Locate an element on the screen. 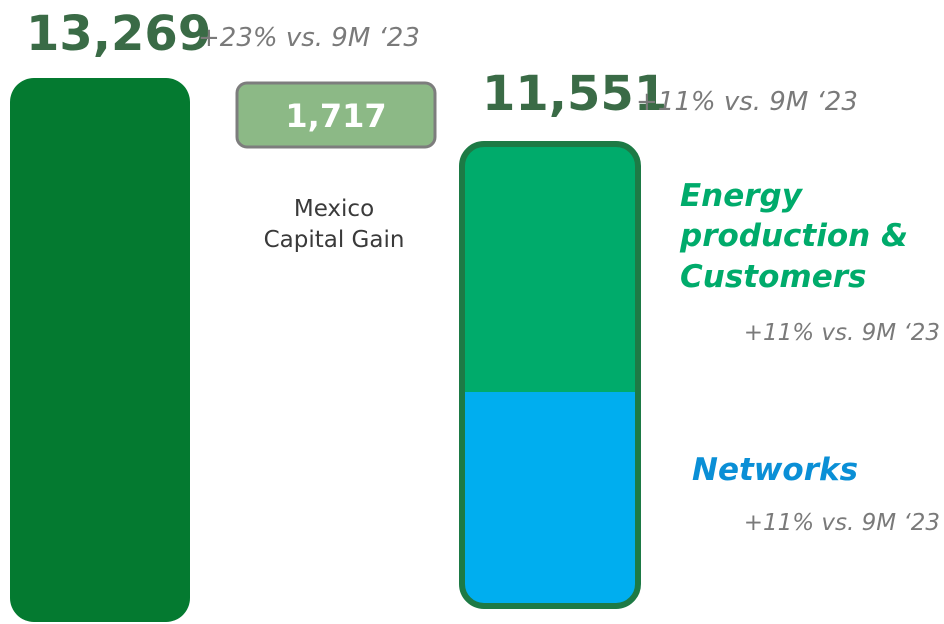  comparable-bar-outline is located at coordinates (550, 375).